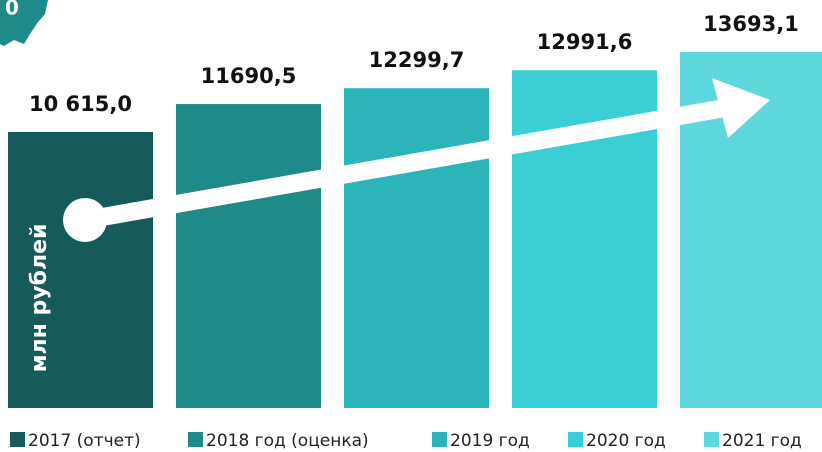 The height and width of the screenshot is (452, 822). Describe the element at coordinates (751, 24) in the screenshot. I see `value-label: 13693,1` at that location.